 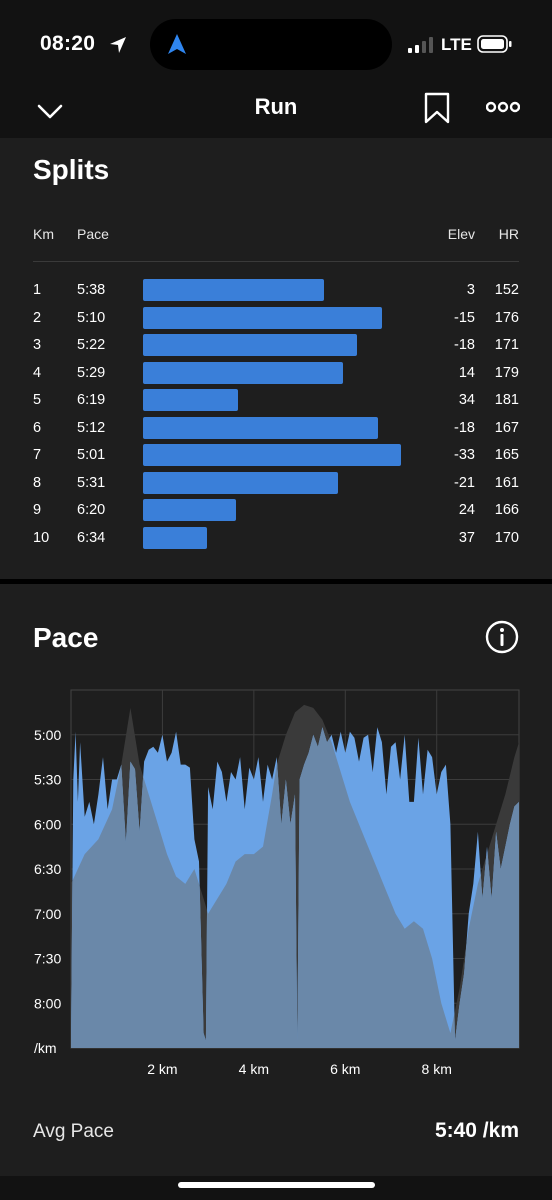 What do you see at coordinates (47, 914) in the screenshot?
I see `y-tick-label: 7:00` at bounding box center [47, 914].